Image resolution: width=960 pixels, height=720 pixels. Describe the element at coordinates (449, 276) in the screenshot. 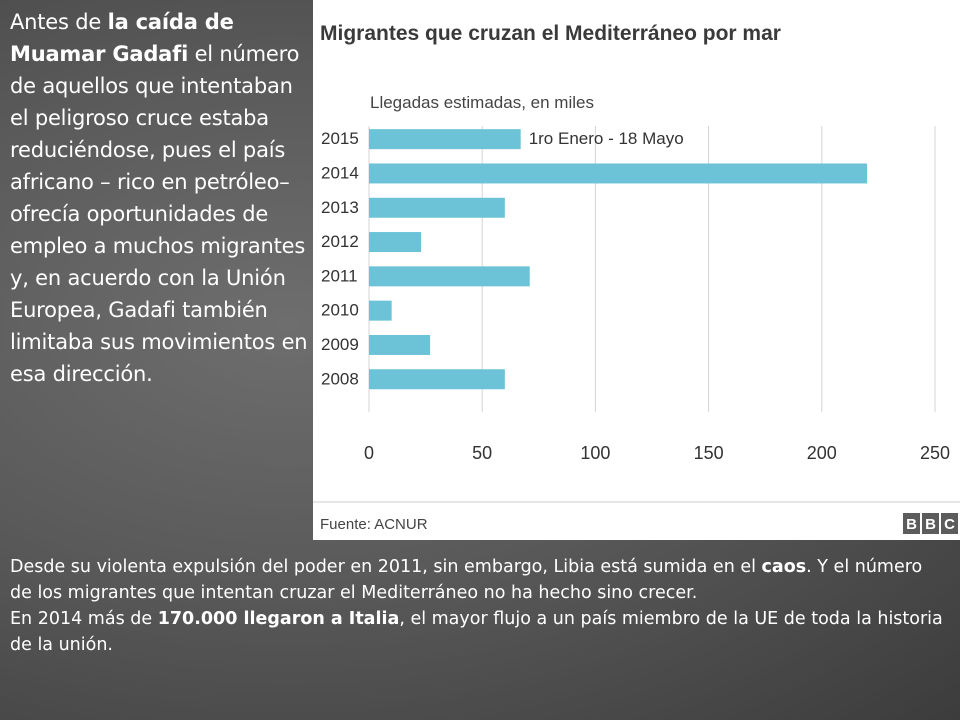

I see `bar-2011` at that location.